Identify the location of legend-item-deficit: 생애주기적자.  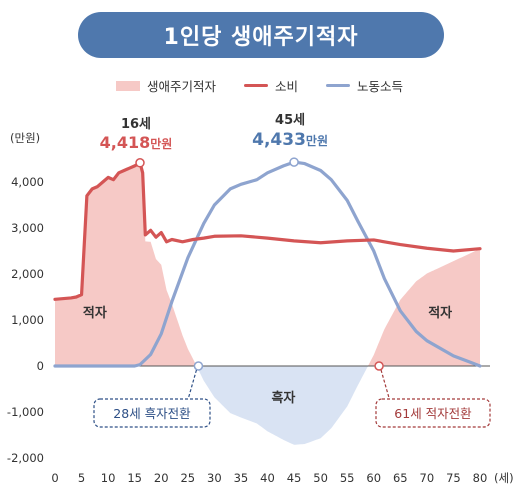
(166, 85).